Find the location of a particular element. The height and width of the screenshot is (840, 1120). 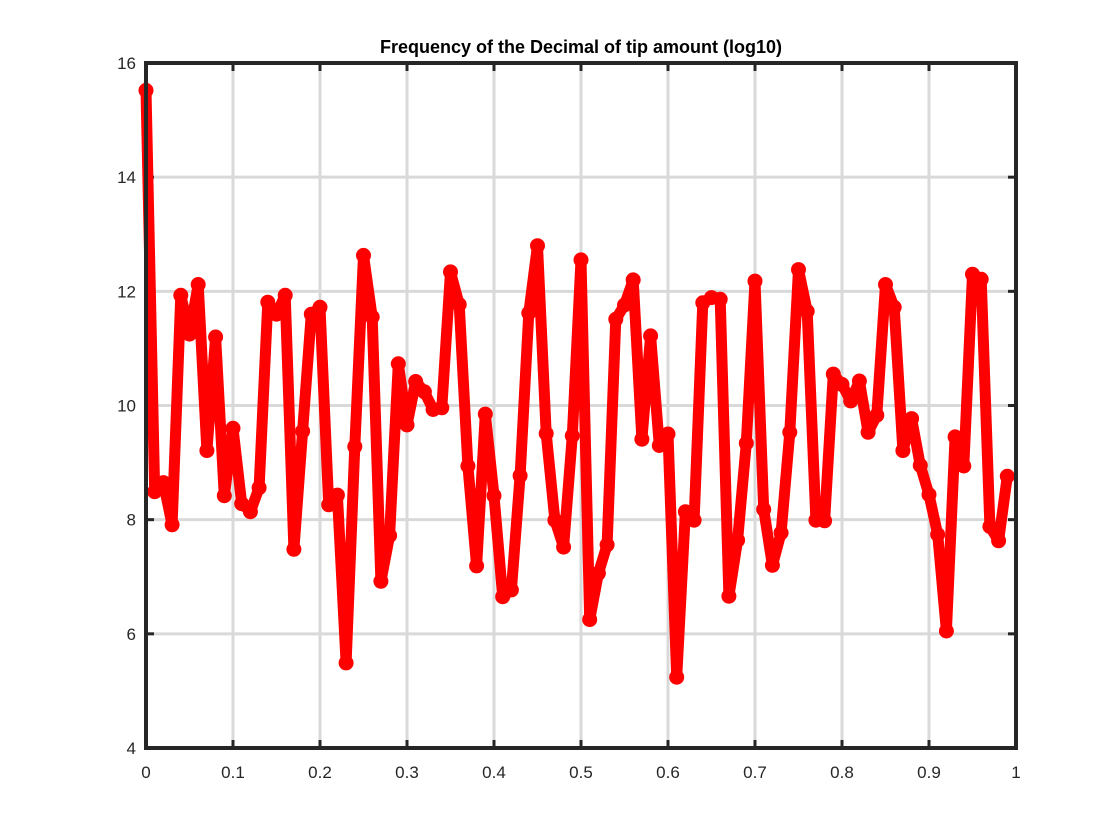

x-tick-label: 0.7 is located at coordinates (755, 772).